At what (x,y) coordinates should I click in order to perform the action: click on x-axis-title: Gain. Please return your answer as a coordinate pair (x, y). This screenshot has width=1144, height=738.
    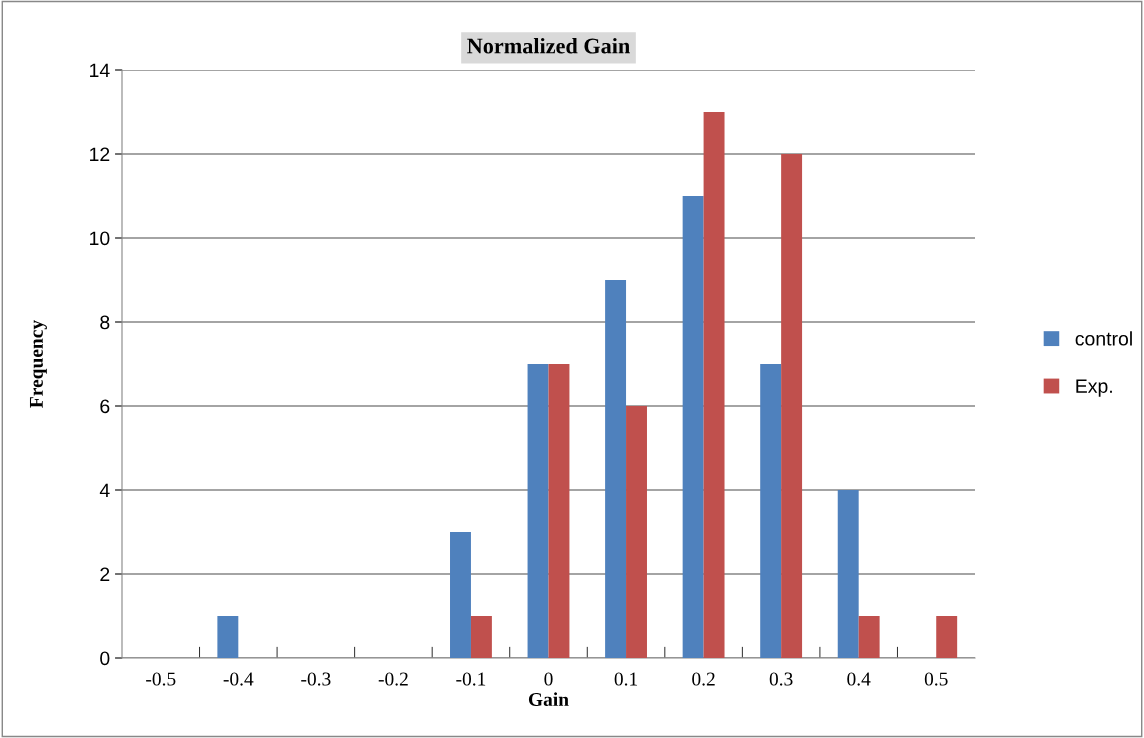
    Looking at the image, I should click on (548, 699).